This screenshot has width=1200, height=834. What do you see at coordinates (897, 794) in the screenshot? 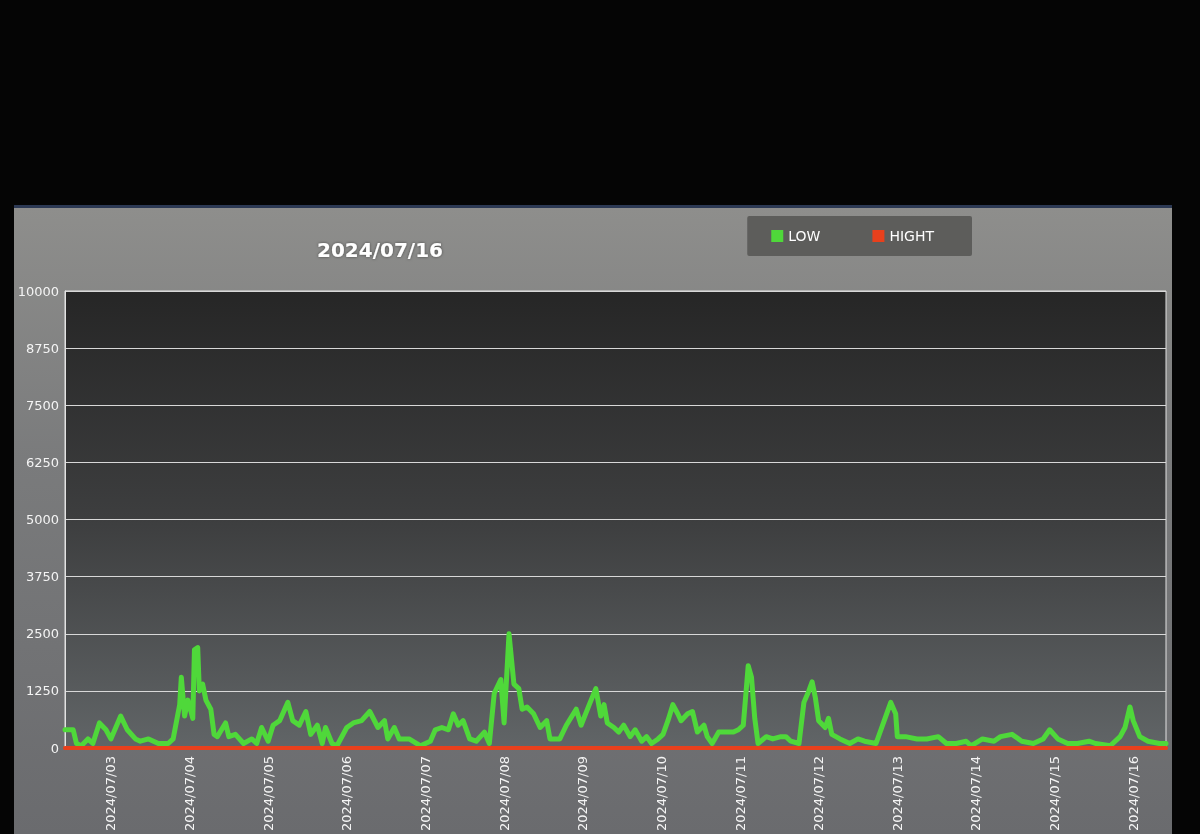
I see `x-tick-label: 2024/07/13` at bounding box center [897, 794].